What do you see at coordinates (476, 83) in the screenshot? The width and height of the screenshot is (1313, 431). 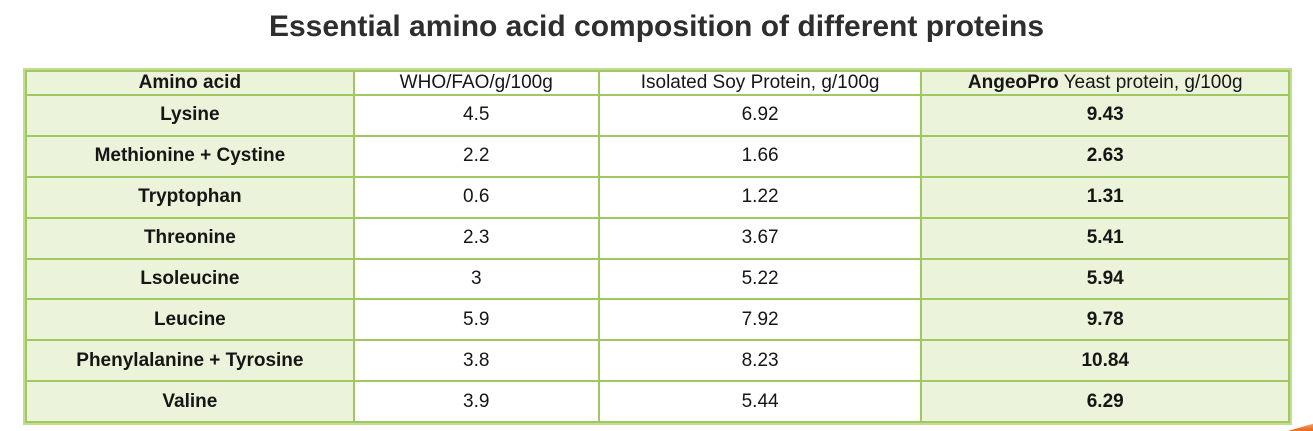 I see `col-header-who-fao: WHO/FAO/g/100g` at bounding box center [476, 83].